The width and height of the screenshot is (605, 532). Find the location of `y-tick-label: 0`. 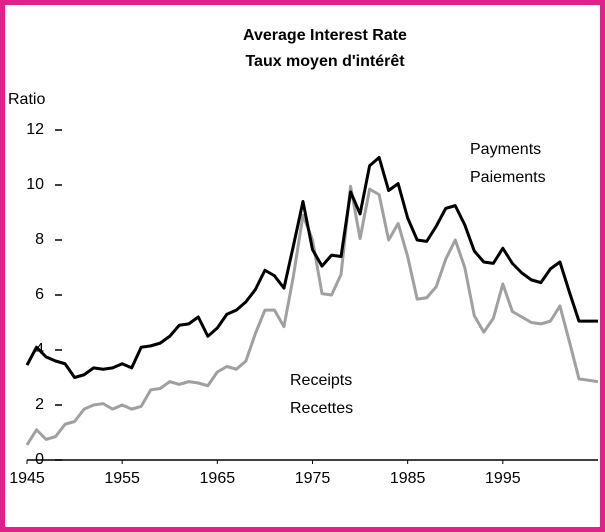

y-tick-label: 0 is located at coordinates (39, 459).